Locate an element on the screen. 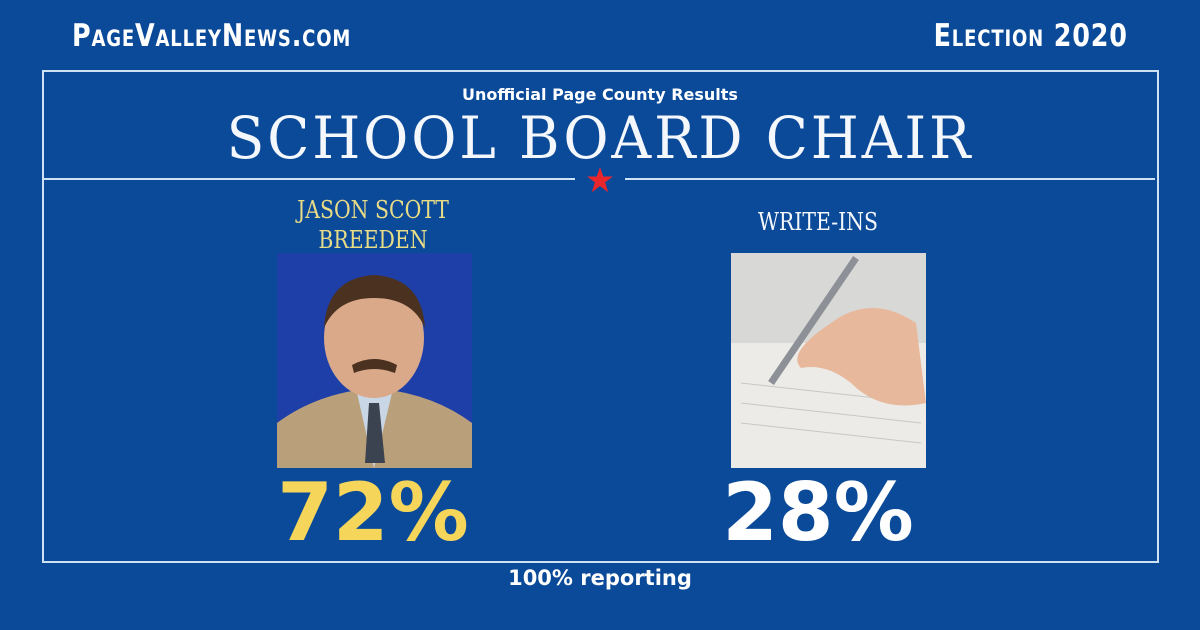 This screenshot has width=1200, height=630. site-name: PageValleyNews.com is located at coordinates (212, 36).